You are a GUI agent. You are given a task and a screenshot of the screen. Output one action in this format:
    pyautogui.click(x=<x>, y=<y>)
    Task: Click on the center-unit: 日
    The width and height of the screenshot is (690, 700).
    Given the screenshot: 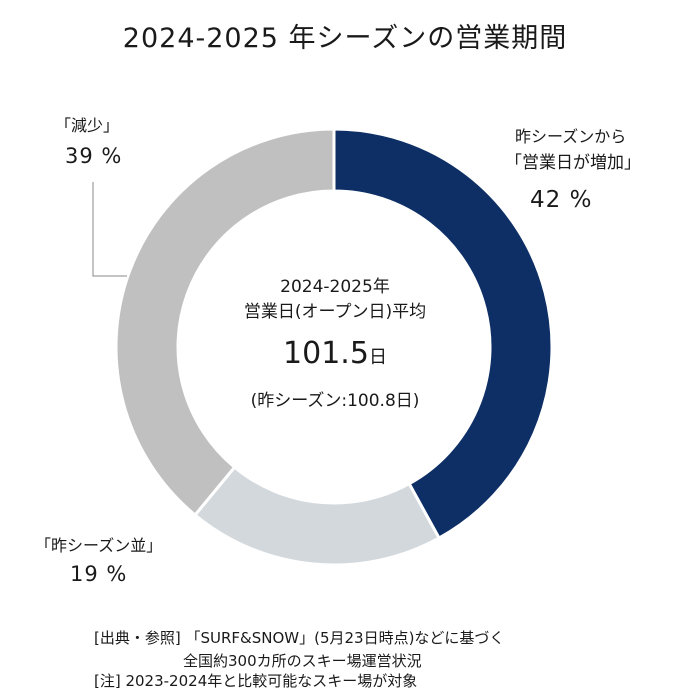 What is the action you would take?
    pyautogui.click(x=377, y=357)
    